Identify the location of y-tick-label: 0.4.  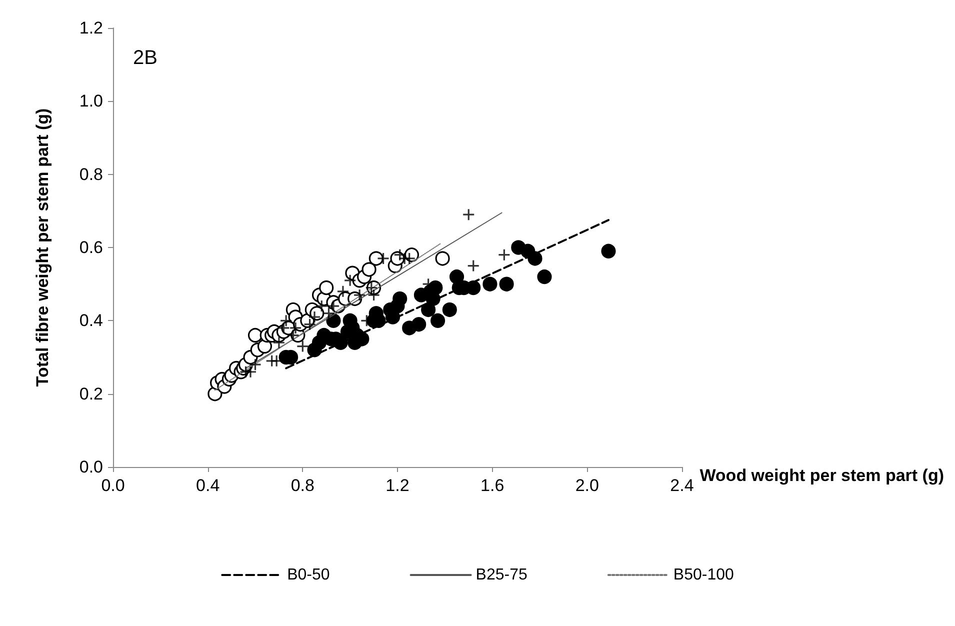
(91, 320).